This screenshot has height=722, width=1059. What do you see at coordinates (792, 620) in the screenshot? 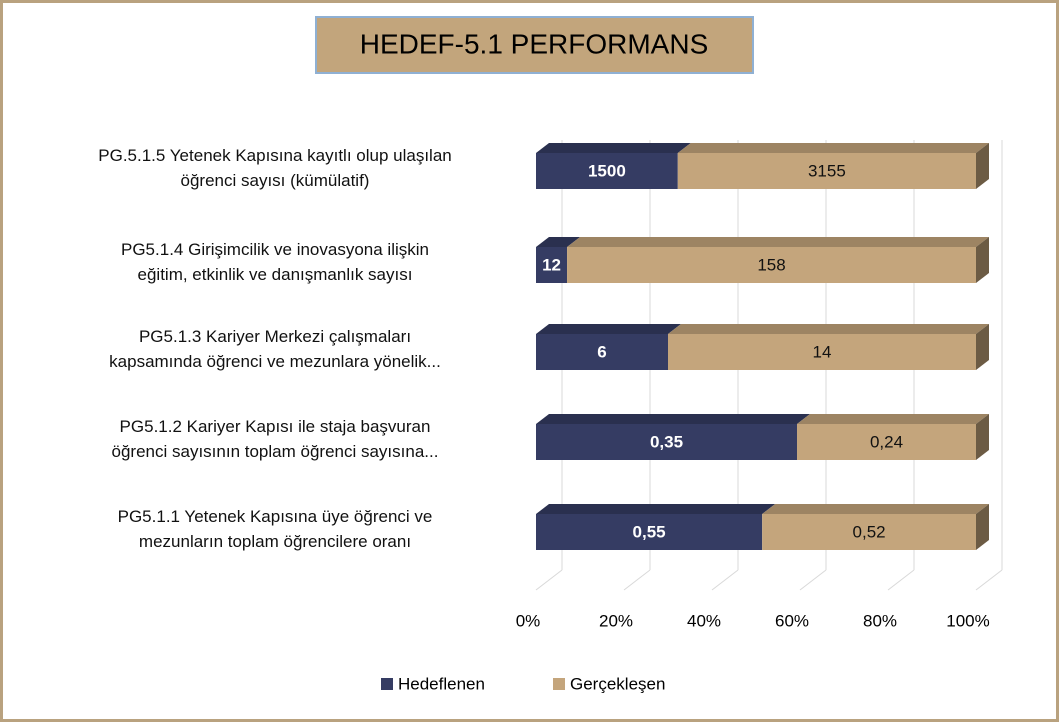
I see `x-tick-label: 60%` at bounding box center [792, 620].